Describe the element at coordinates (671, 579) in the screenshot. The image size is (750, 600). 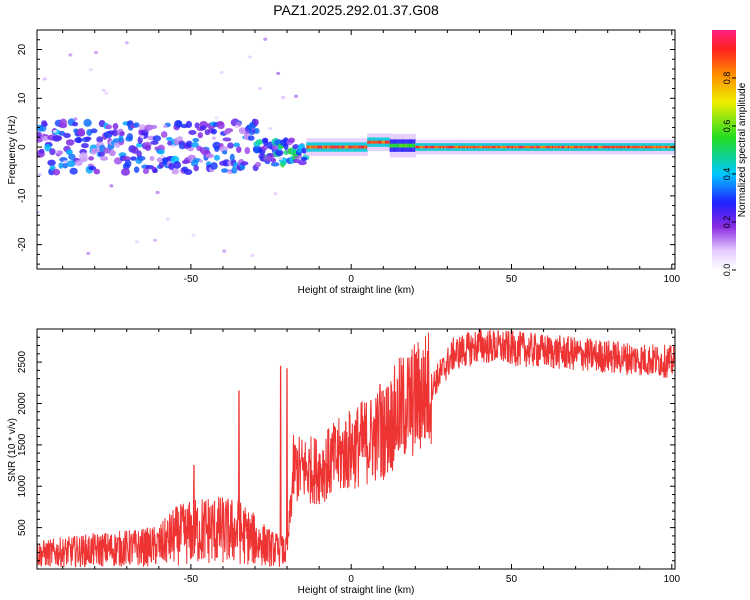
I see `snr-xtick-label: 100` at that location.